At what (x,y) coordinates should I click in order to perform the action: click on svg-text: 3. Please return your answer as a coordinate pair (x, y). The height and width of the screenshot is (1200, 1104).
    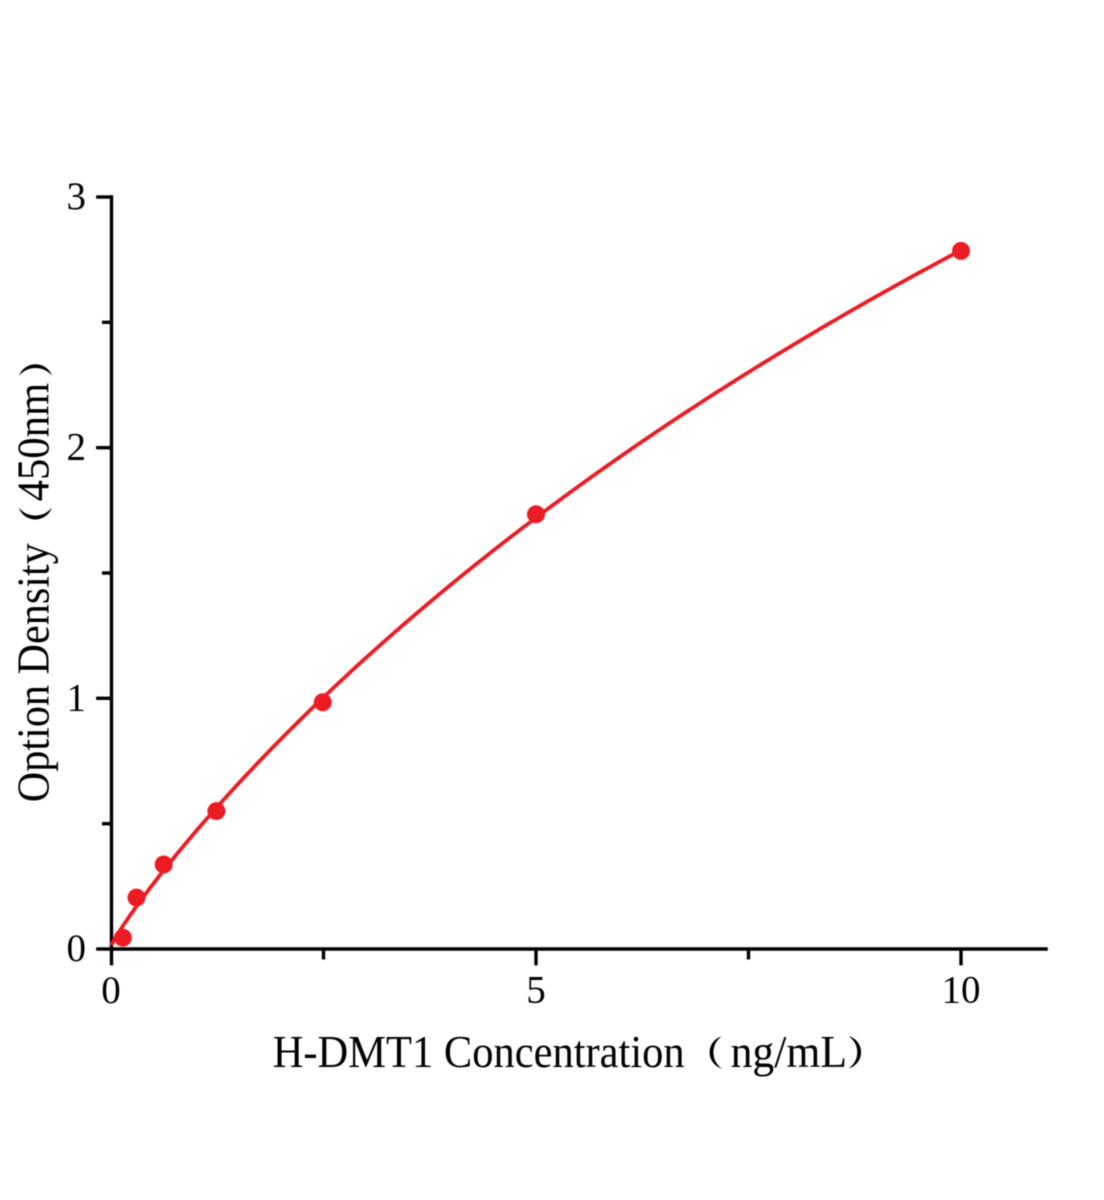
    Looking at the image, I should click on (77, 196).